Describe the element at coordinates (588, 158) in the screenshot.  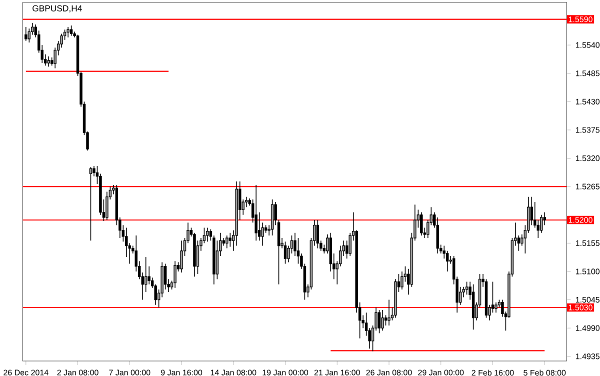
I see `y-tick-label: 1.5320` at that location.